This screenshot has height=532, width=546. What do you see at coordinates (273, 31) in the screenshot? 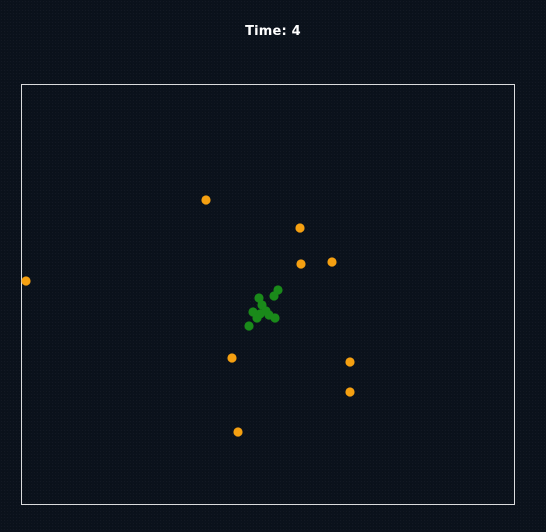
I see `time-label: Time: 4` at bounding box center [273, 31].